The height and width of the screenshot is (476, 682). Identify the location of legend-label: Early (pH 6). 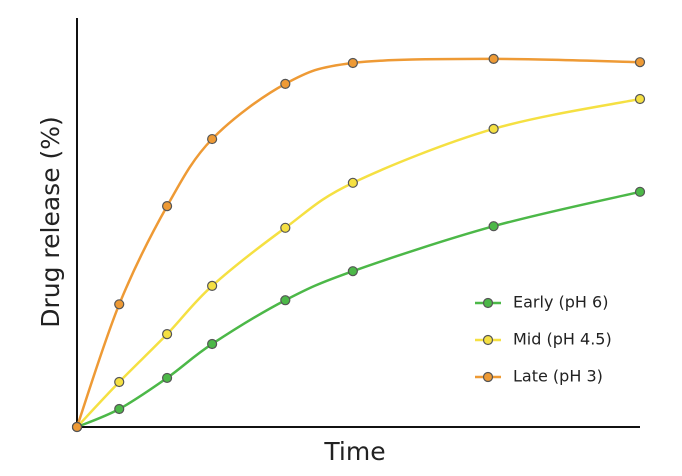
(560, 302).